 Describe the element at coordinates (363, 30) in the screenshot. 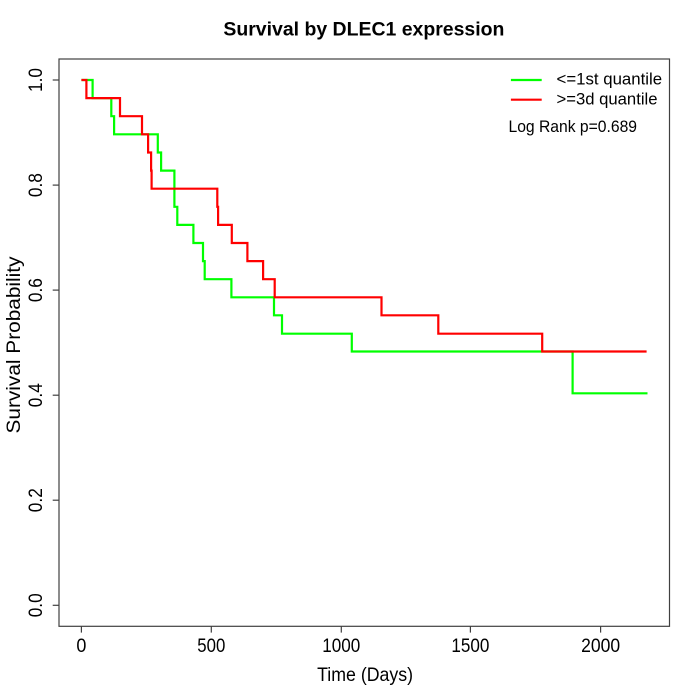

I see `svg-text: Survival by DLEC1 expression` at that location.